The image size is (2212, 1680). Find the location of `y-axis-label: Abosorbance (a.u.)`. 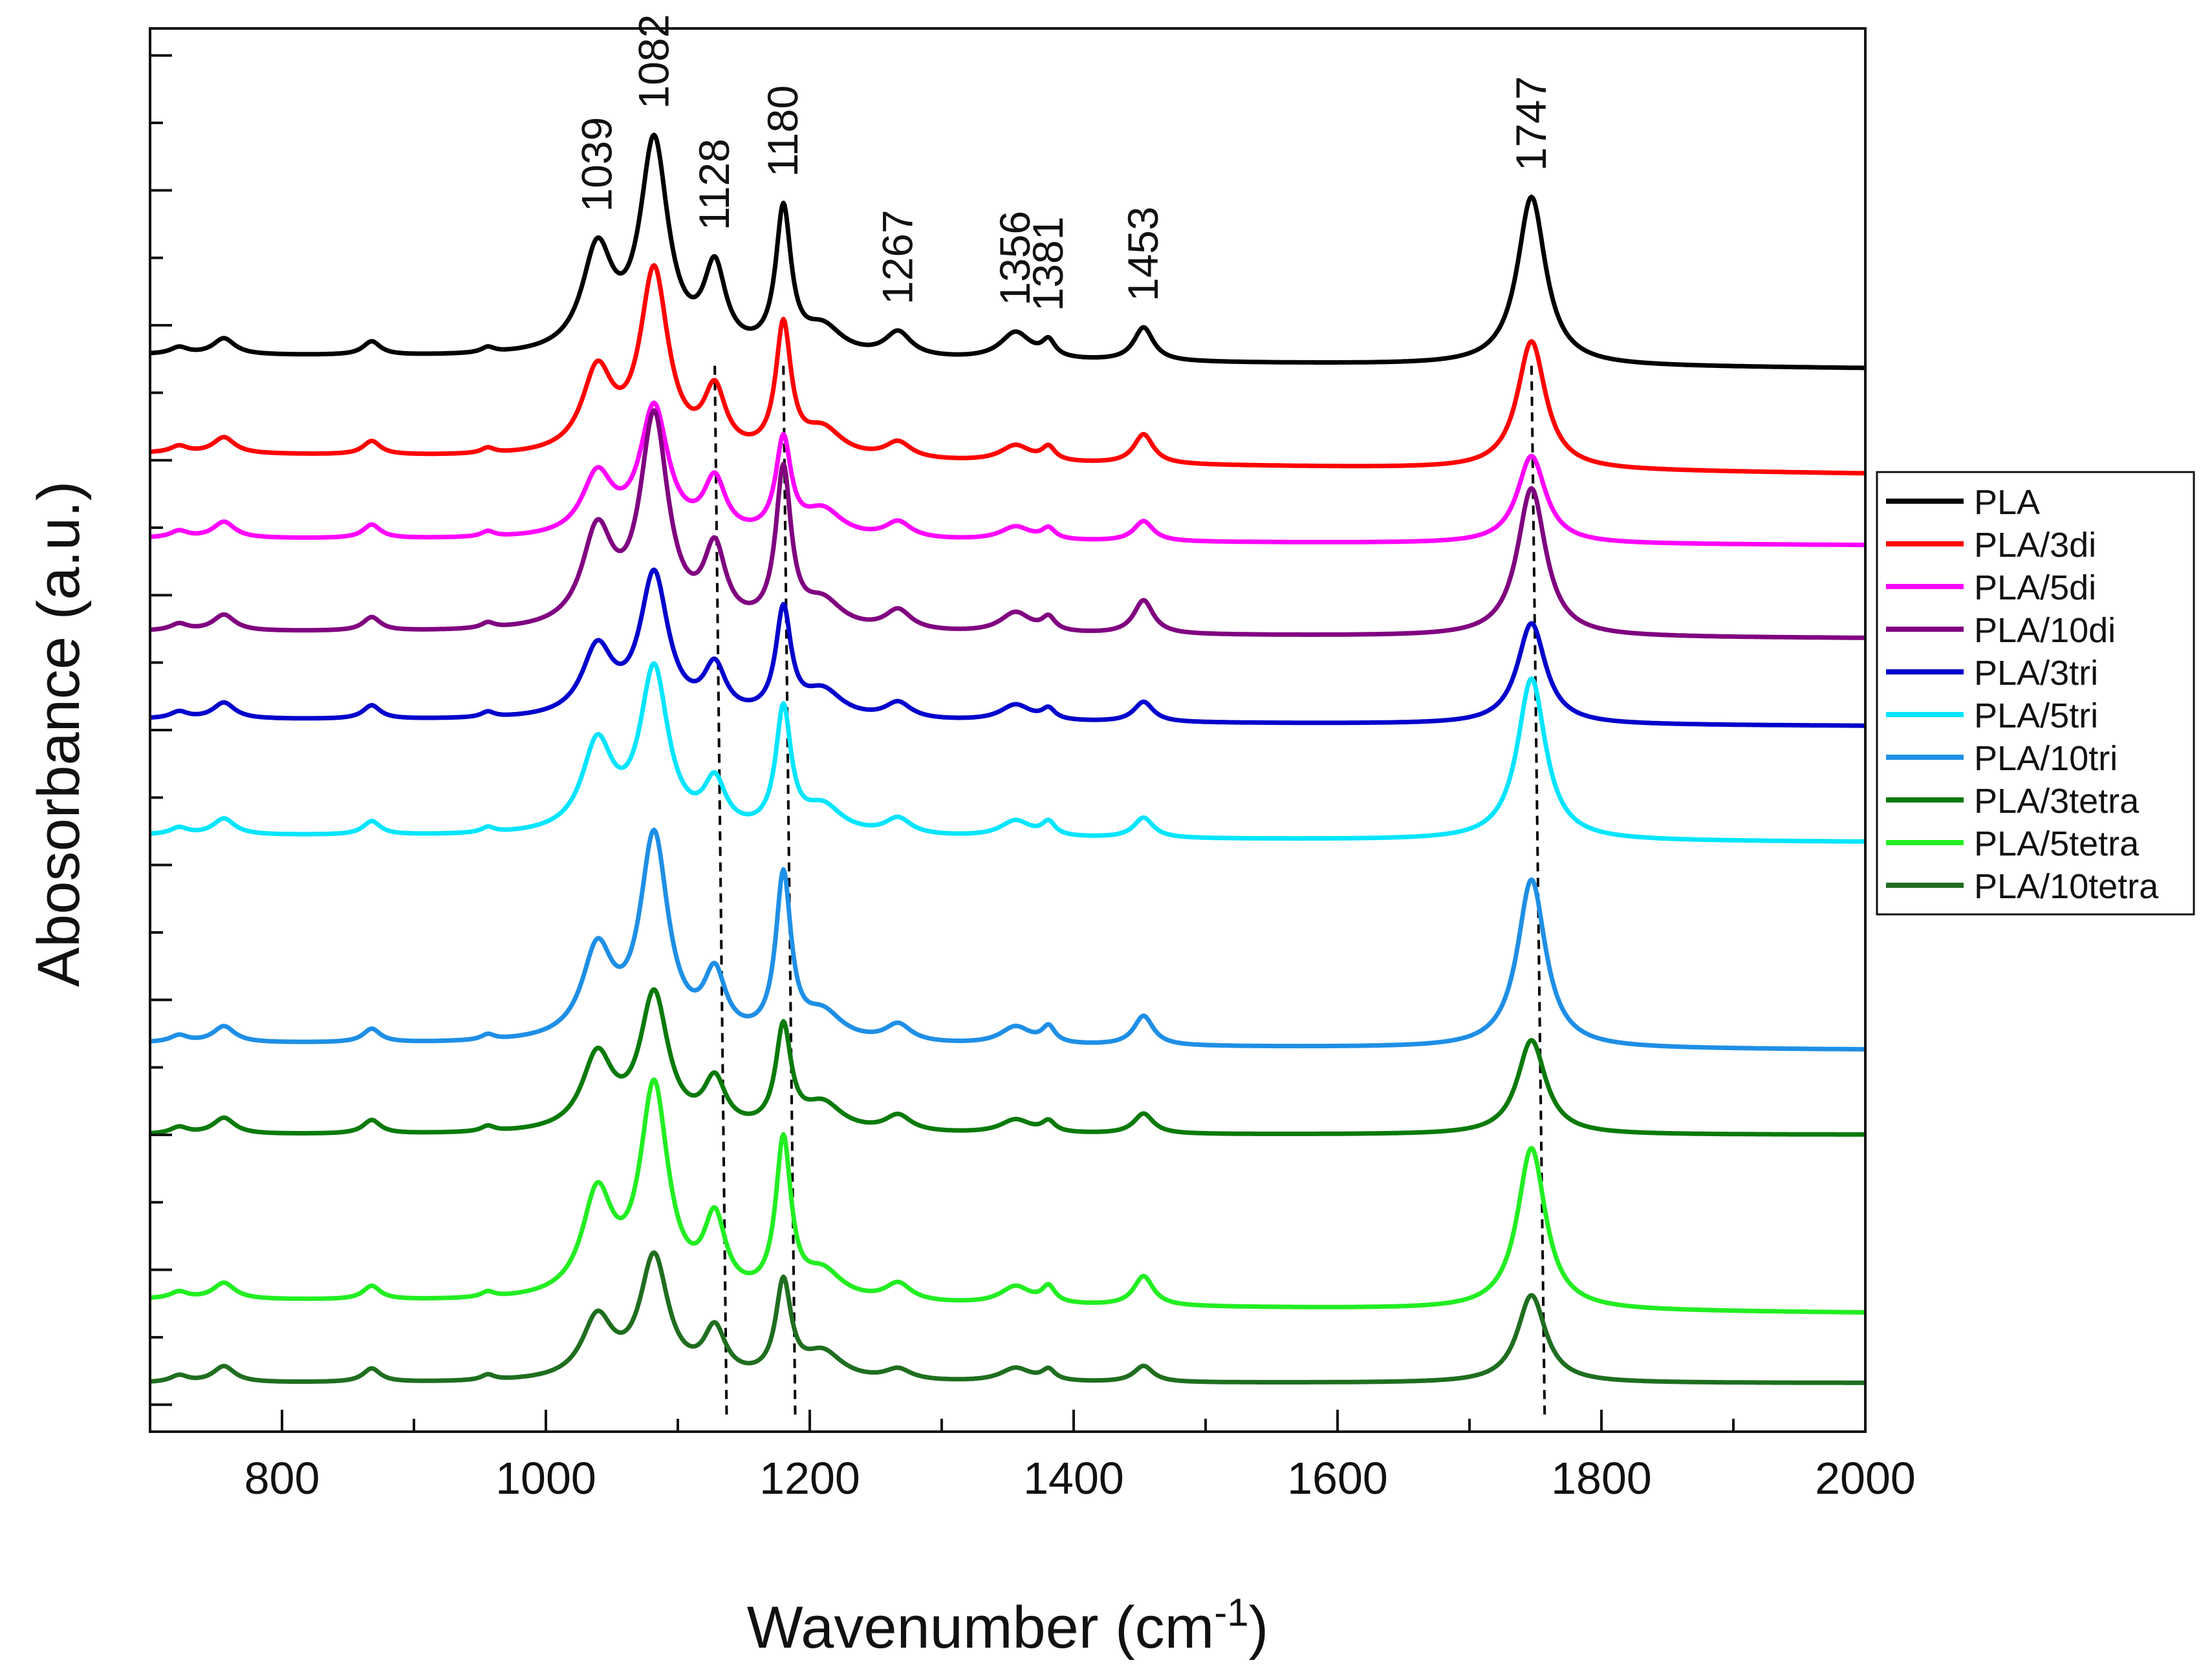

y-axis-label: Abosorbance (a.u.) is located at coordinates (59, 734).